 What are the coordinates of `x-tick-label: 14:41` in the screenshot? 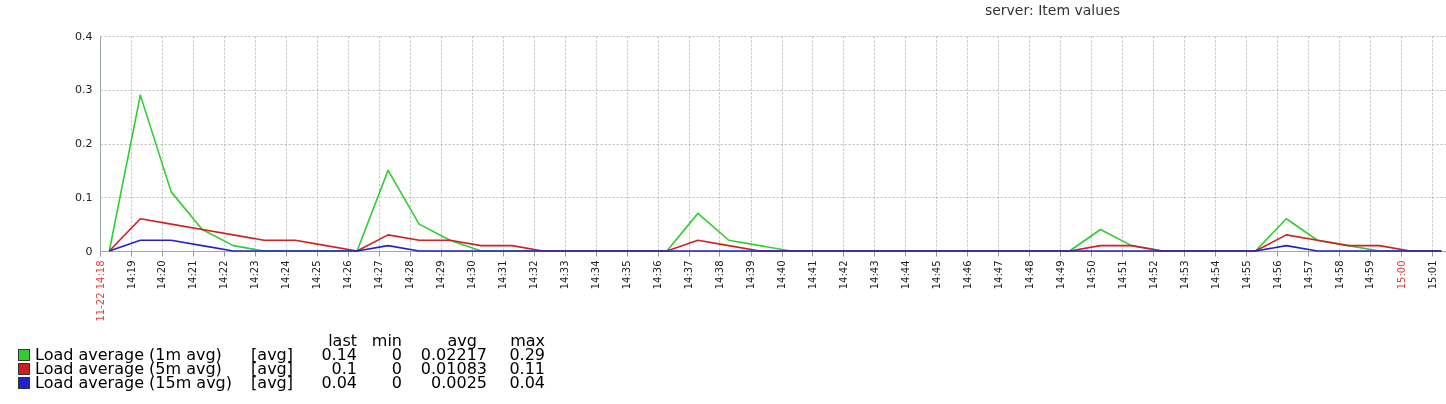 It's located at (812, 275).